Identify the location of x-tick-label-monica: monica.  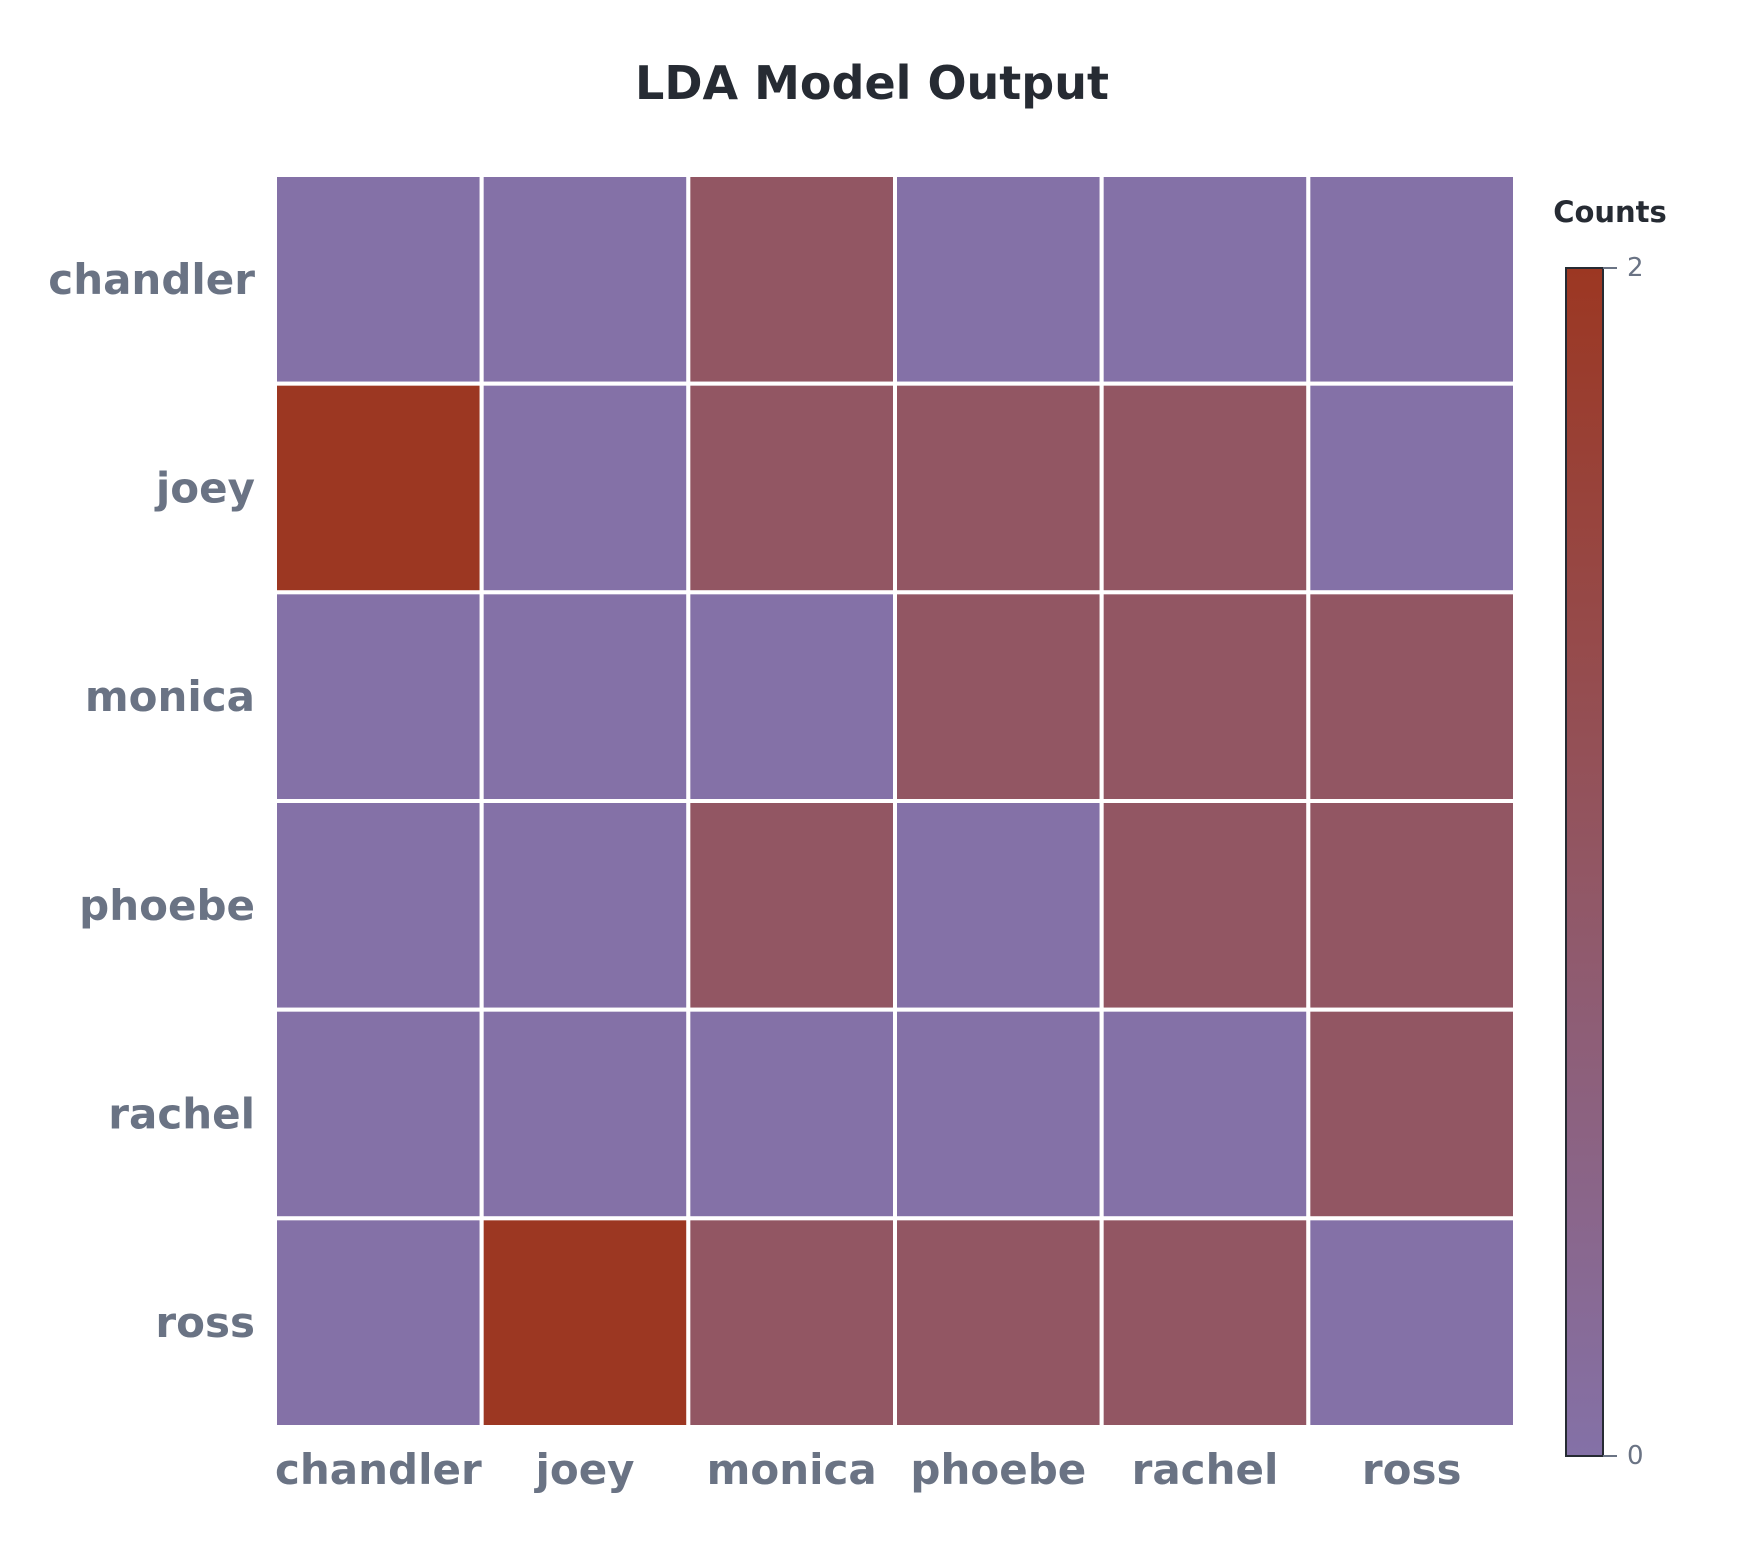
(792, 1469).